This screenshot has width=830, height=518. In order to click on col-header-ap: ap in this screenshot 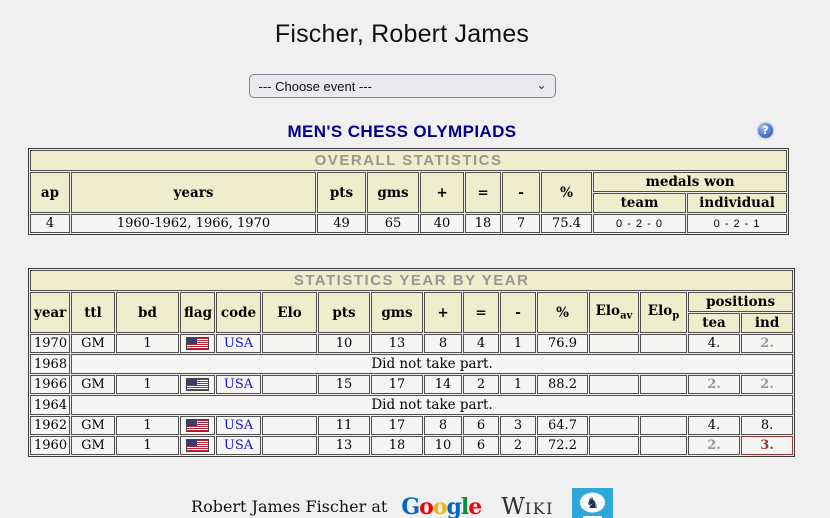, I will do `click(50, 192)`.